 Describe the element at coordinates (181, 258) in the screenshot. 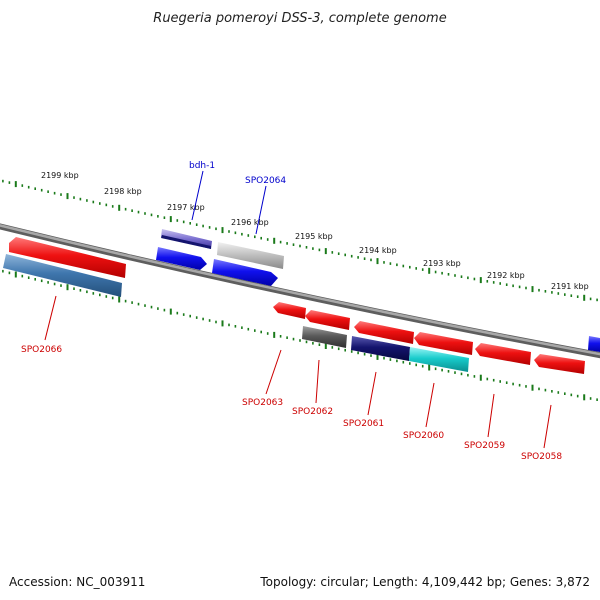

I see `gene-bdh1` at that location.